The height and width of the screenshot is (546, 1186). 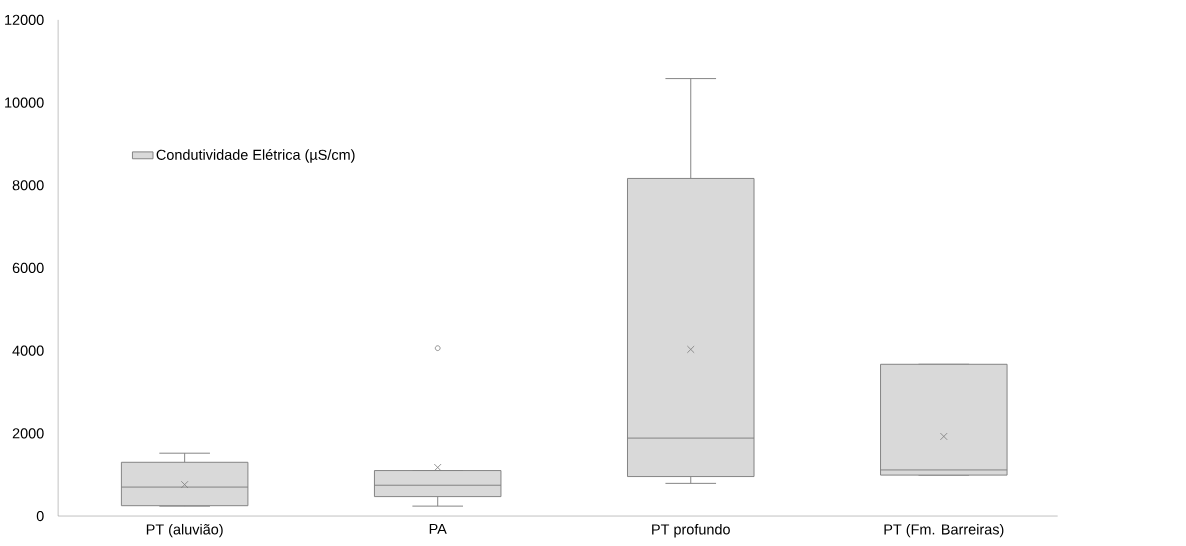 I want to click on x-tick-label: PA, so click(x=438, y=528).